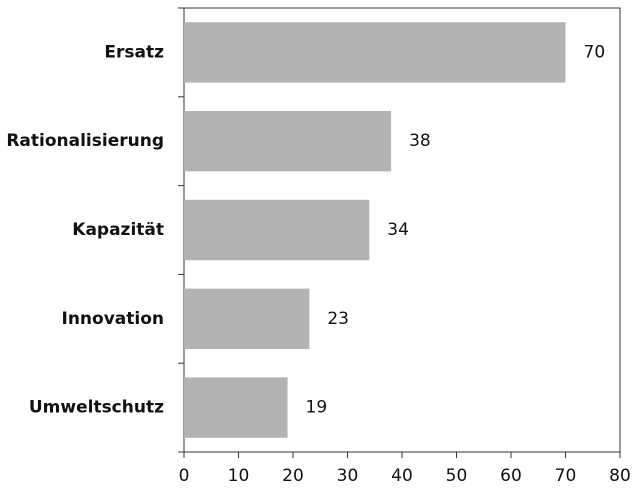 This screenshot has width=633, height=488. Describe the element at coordinates (348, 476) in the screenshot. I see `x-tick-label: 30` at that location.